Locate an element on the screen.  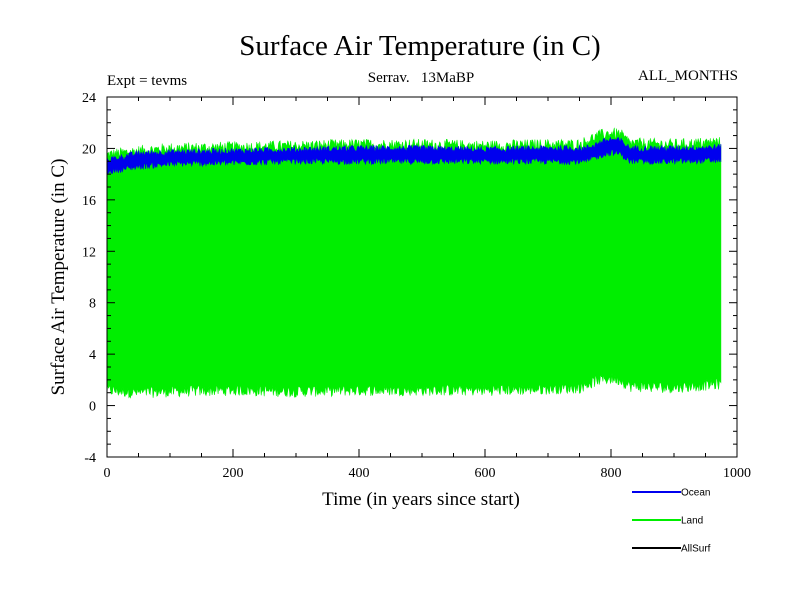
x-tick-label: 600 is located at coordinates (485, 473).